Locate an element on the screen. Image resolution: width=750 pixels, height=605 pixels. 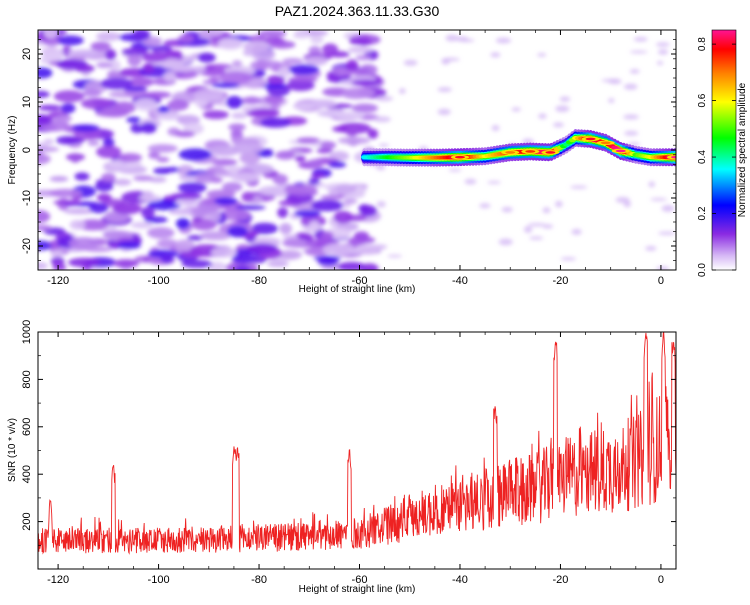
snr-x-label: Height of straight line (km) is located at coordinates (357, 589).